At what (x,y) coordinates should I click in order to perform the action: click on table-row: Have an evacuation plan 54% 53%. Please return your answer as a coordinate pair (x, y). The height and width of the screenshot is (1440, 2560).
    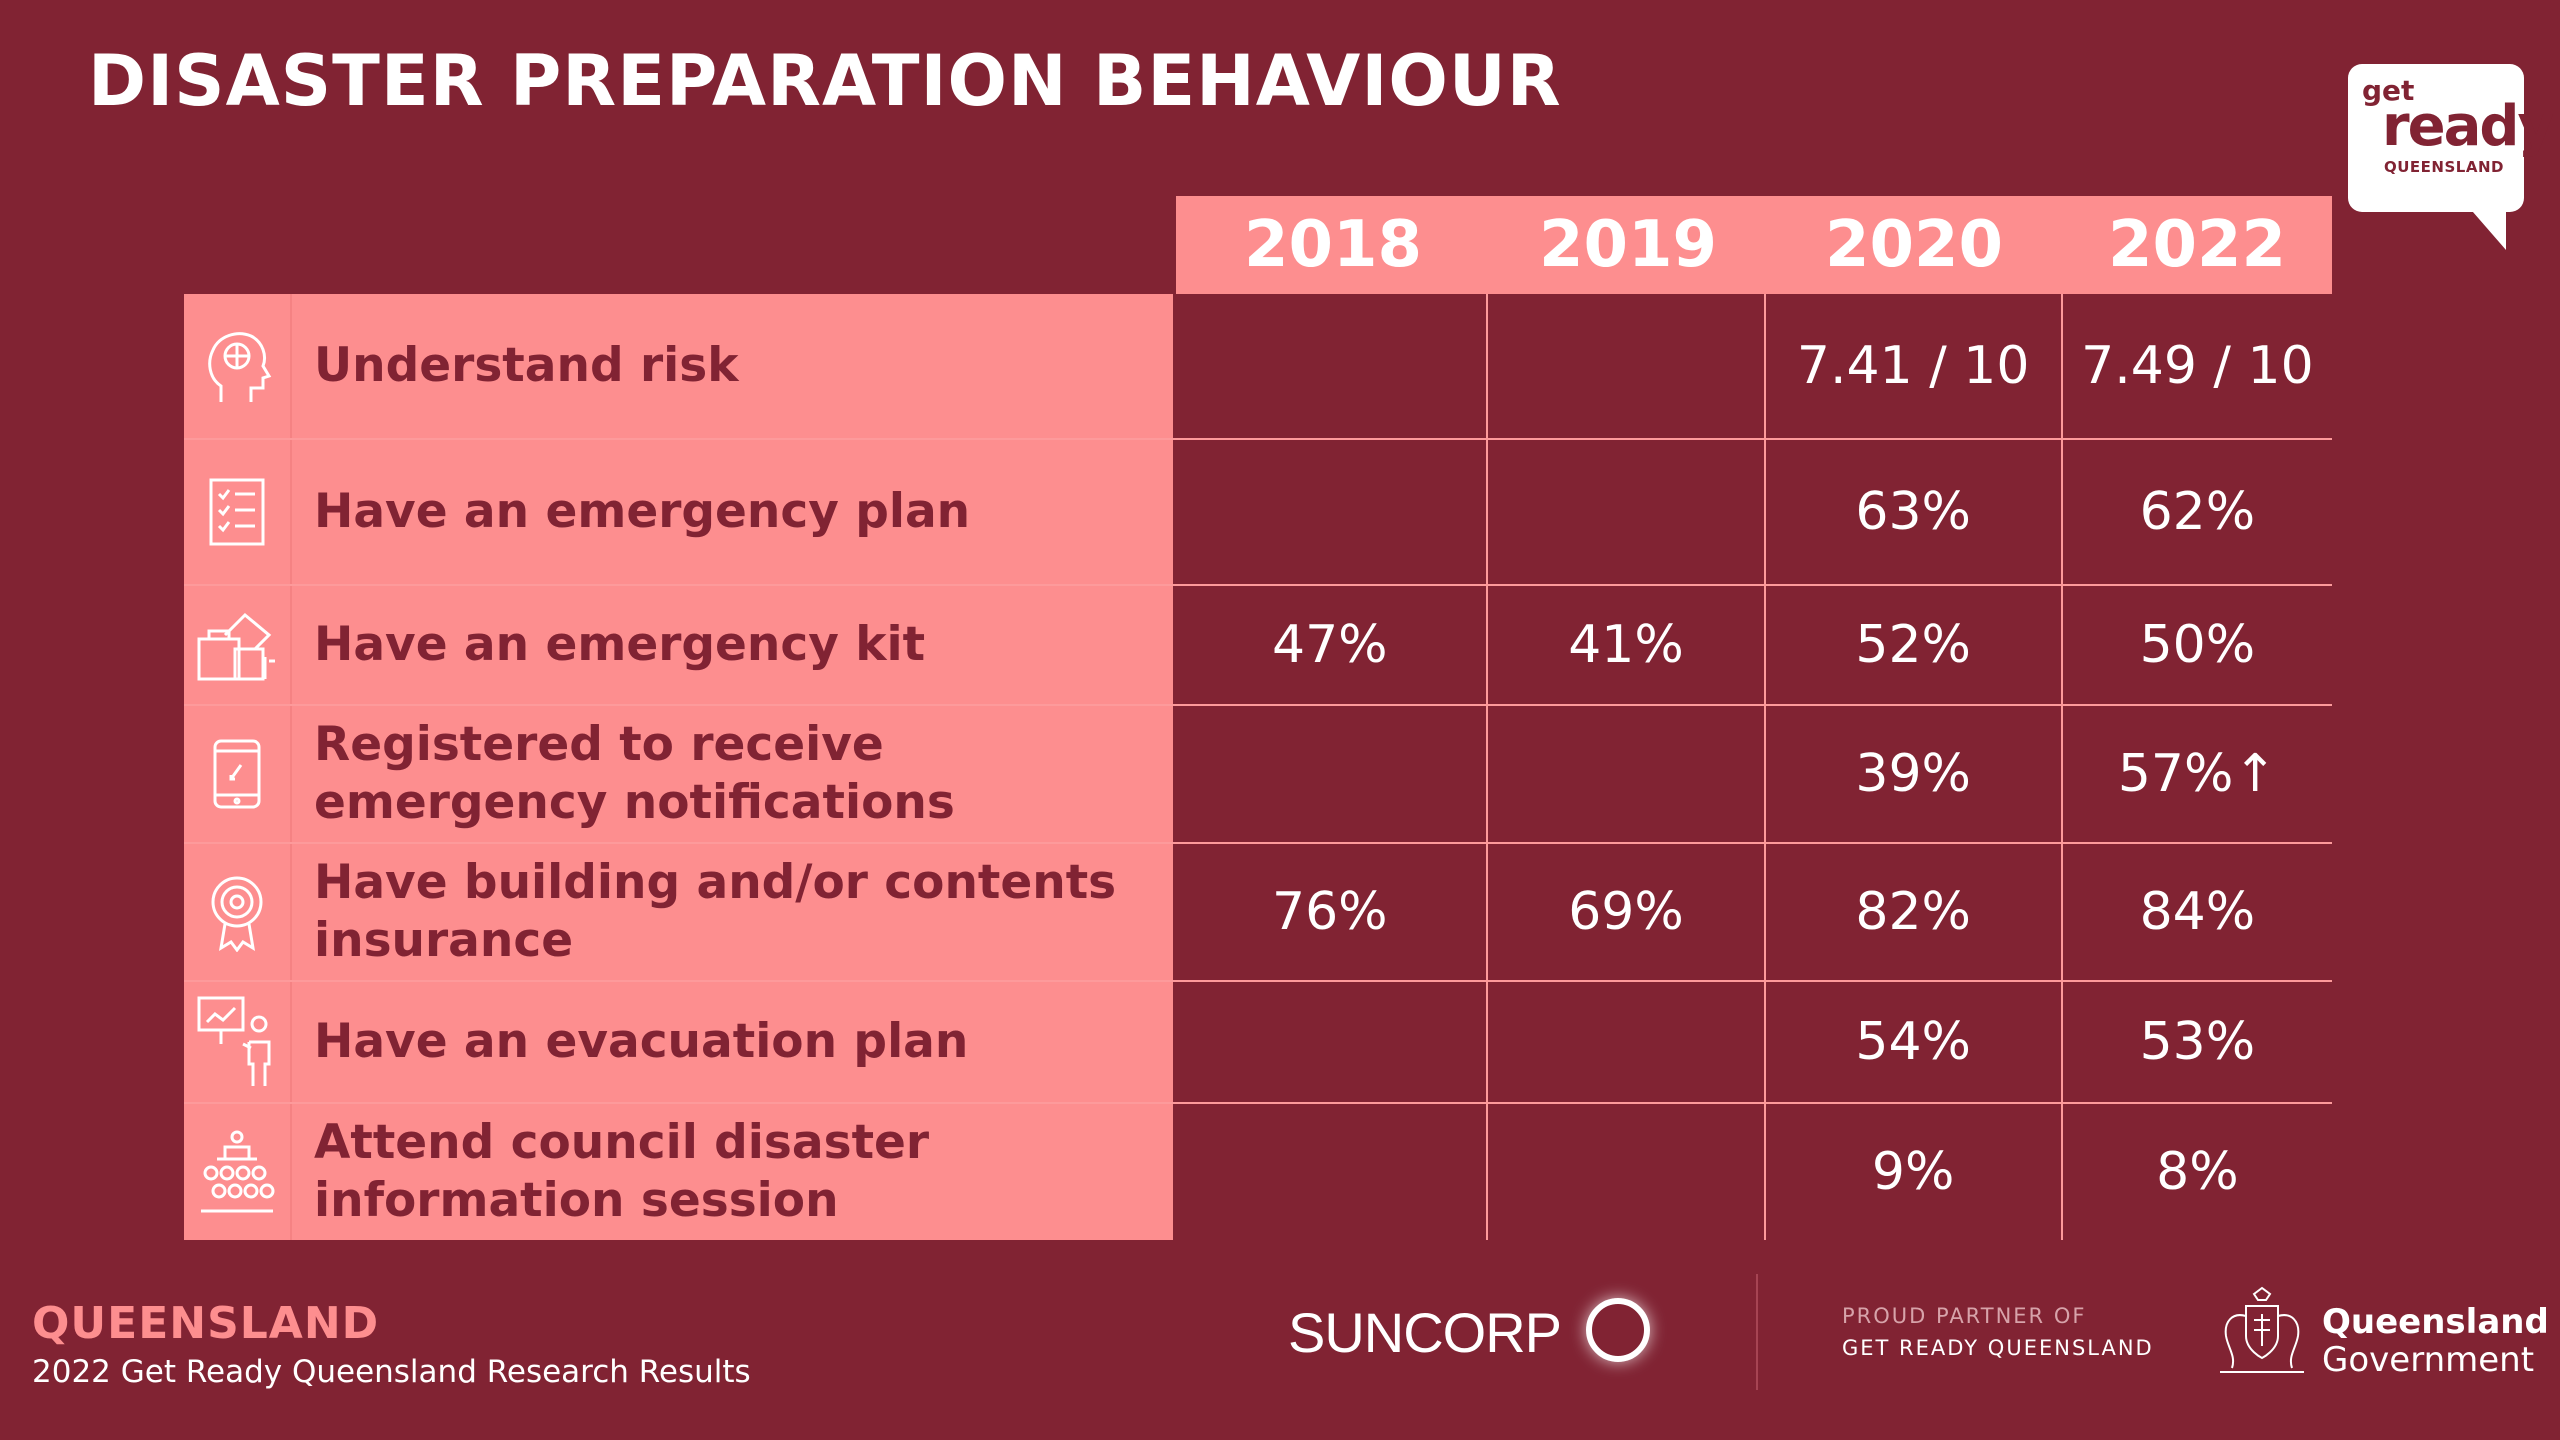
    Looking at the image, I should click on (1258, 1043).